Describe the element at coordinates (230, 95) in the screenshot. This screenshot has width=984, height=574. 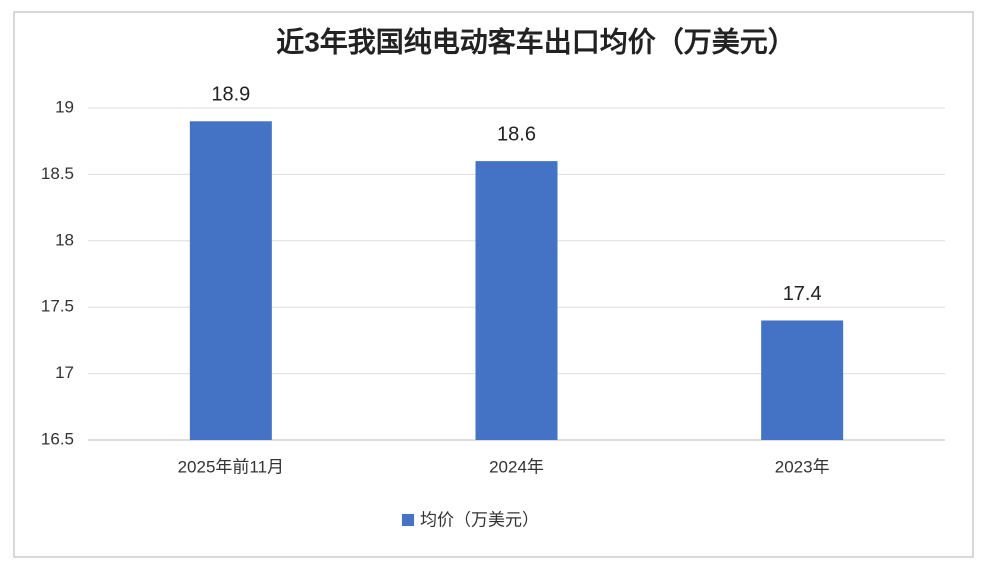
I see `value-label: 18.9` at that location.